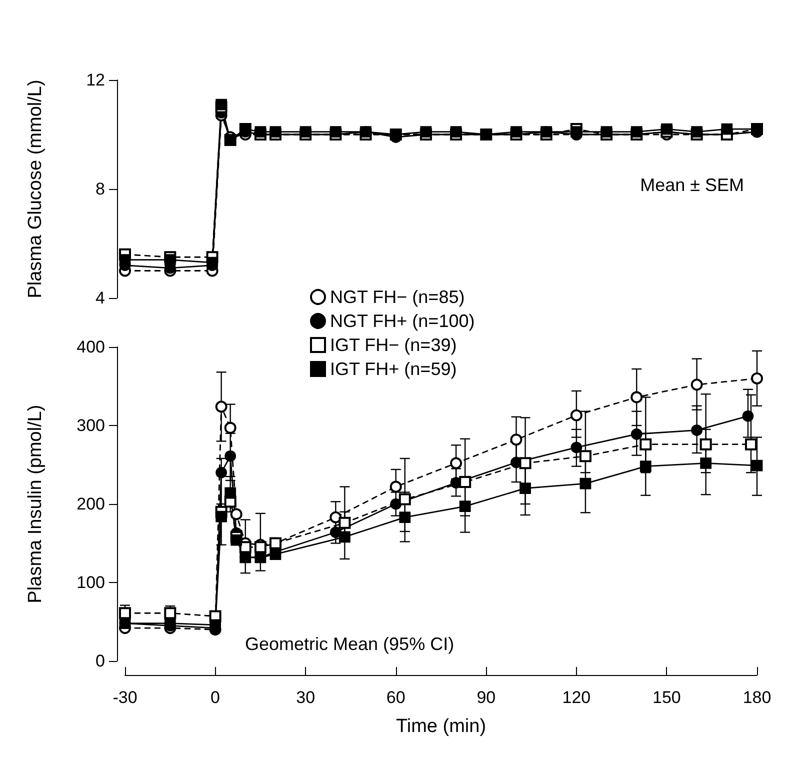  I want to click on x-axis-title: Time (min), so click(441, 726).